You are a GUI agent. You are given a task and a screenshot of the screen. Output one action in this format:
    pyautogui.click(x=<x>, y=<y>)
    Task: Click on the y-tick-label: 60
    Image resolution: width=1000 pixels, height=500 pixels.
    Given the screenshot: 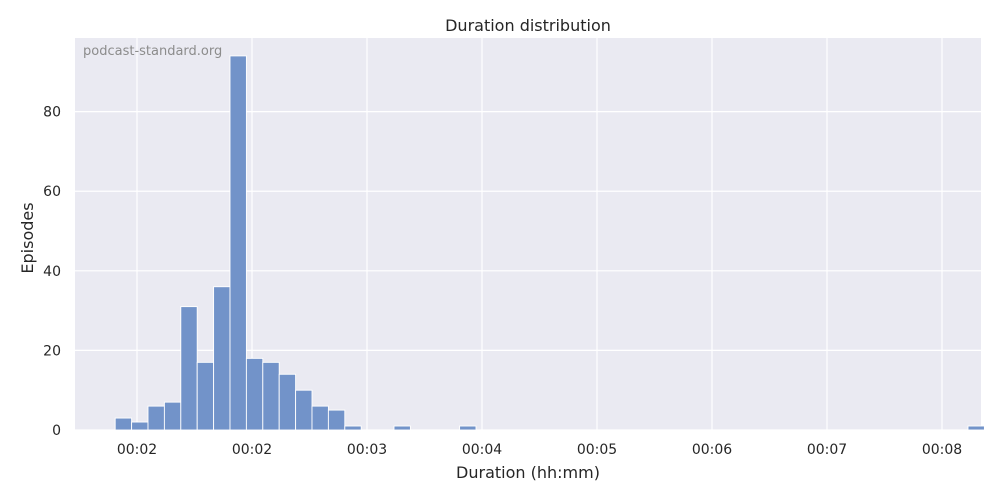 What is the action you would take?
    pyautogui.click(x=52, y=192)
    